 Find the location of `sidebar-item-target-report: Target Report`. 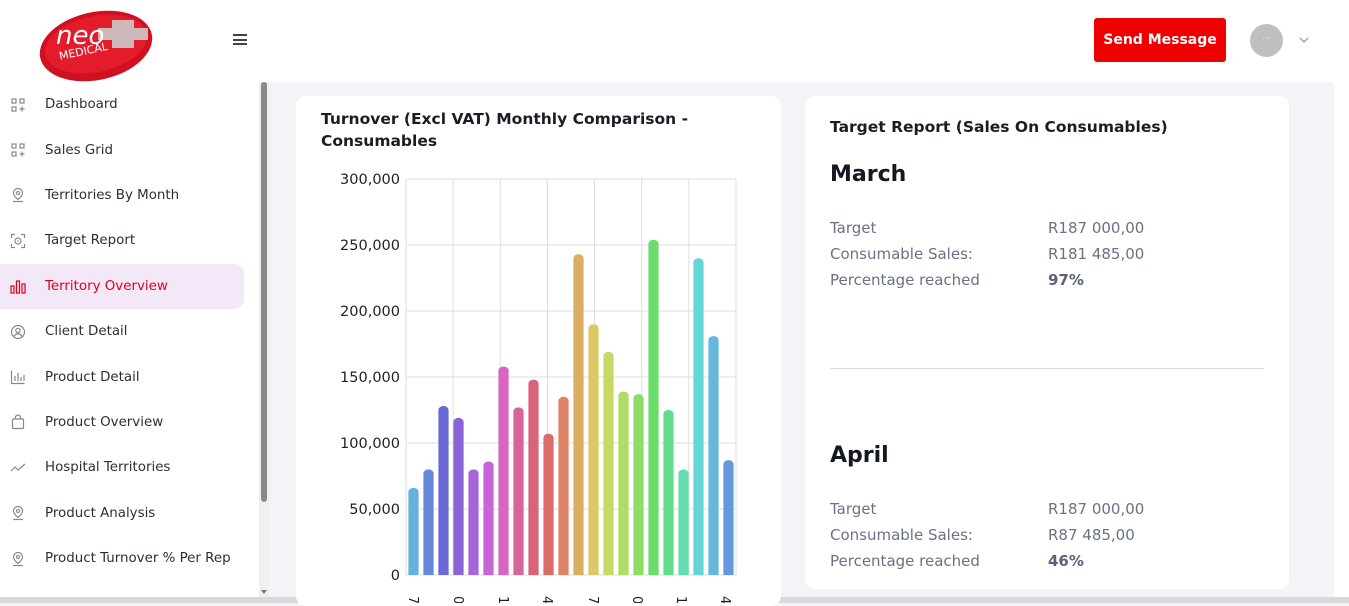

sidebar-item-target-report: Target Report is located at coordinates (122, 240).